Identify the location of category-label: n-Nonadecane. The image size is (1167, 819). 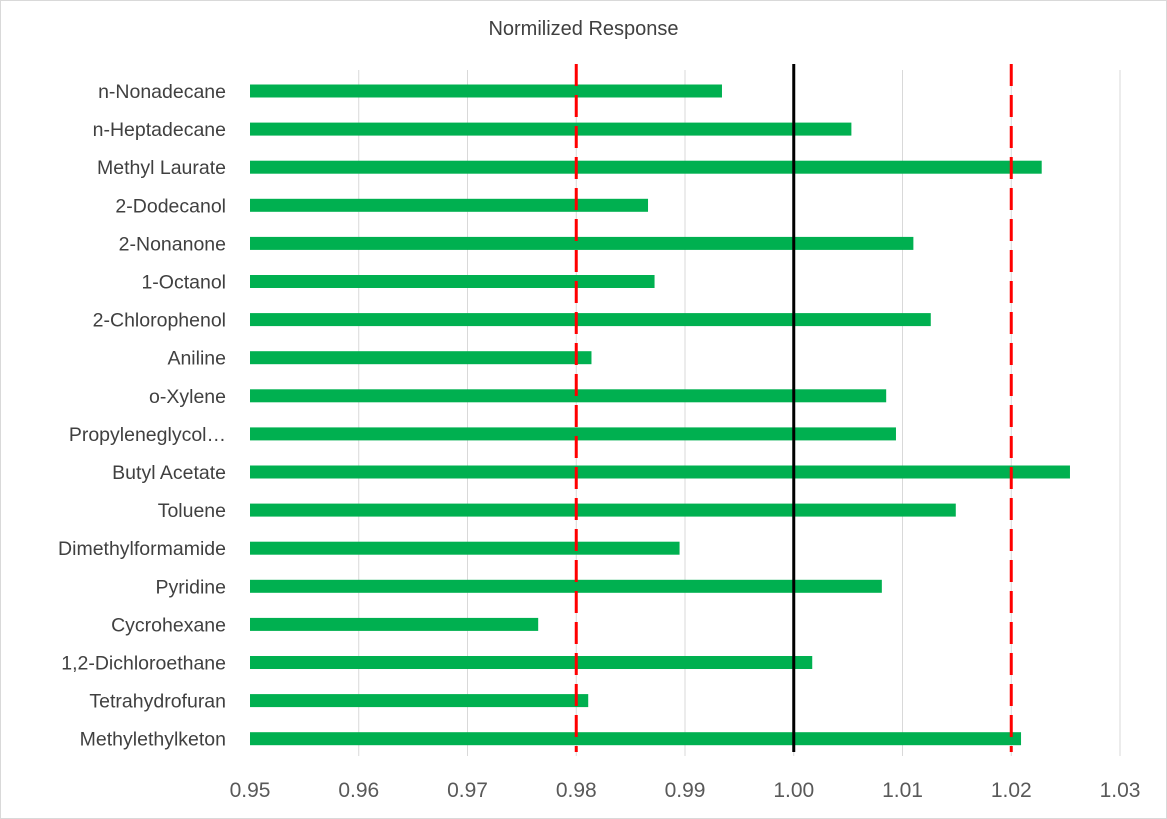
(162, 92).